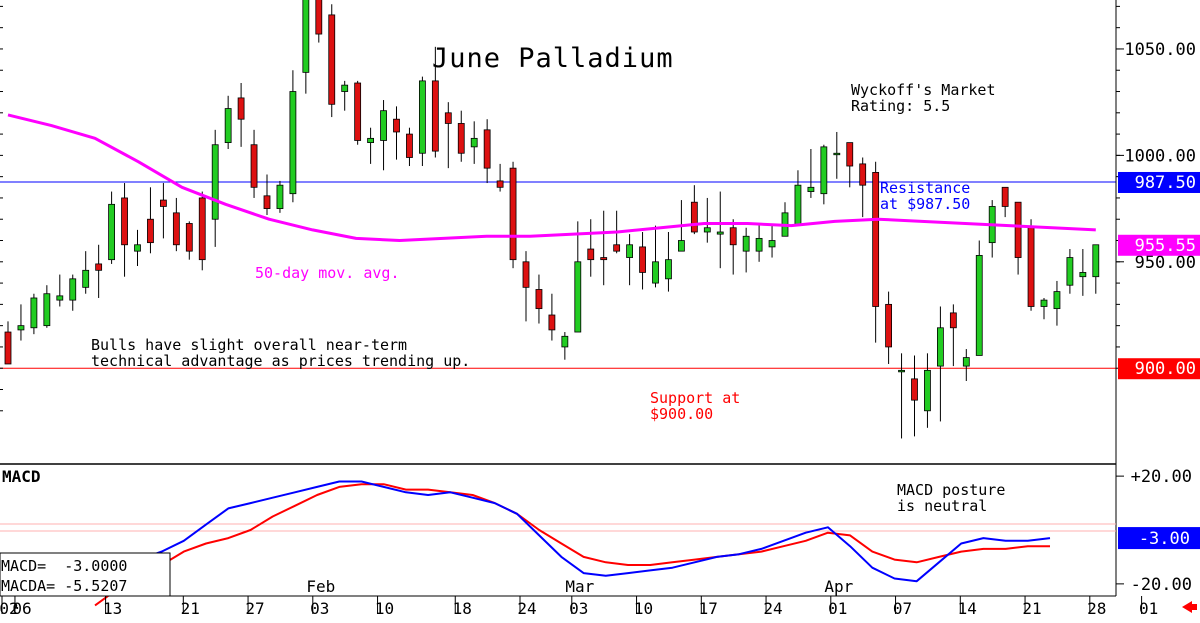 The width and height of the screenshot is (1200, 623). What do you see at coordinates (951, 490) in the screenshot?
I see `macd-posture-1: MACD posture` at bounding box center [951, 490].